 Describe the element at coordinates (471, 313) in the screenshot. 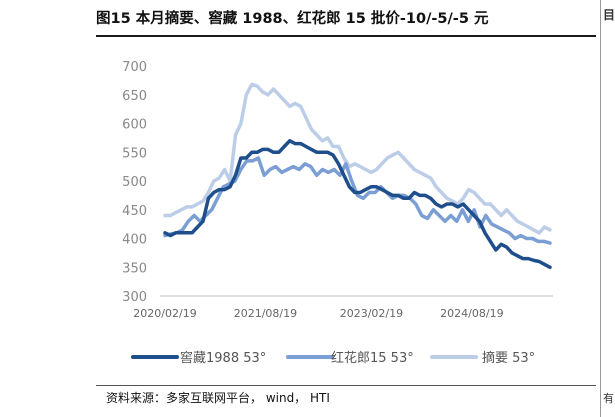

I see `x-tick-label: 2024/08/19` at that location.